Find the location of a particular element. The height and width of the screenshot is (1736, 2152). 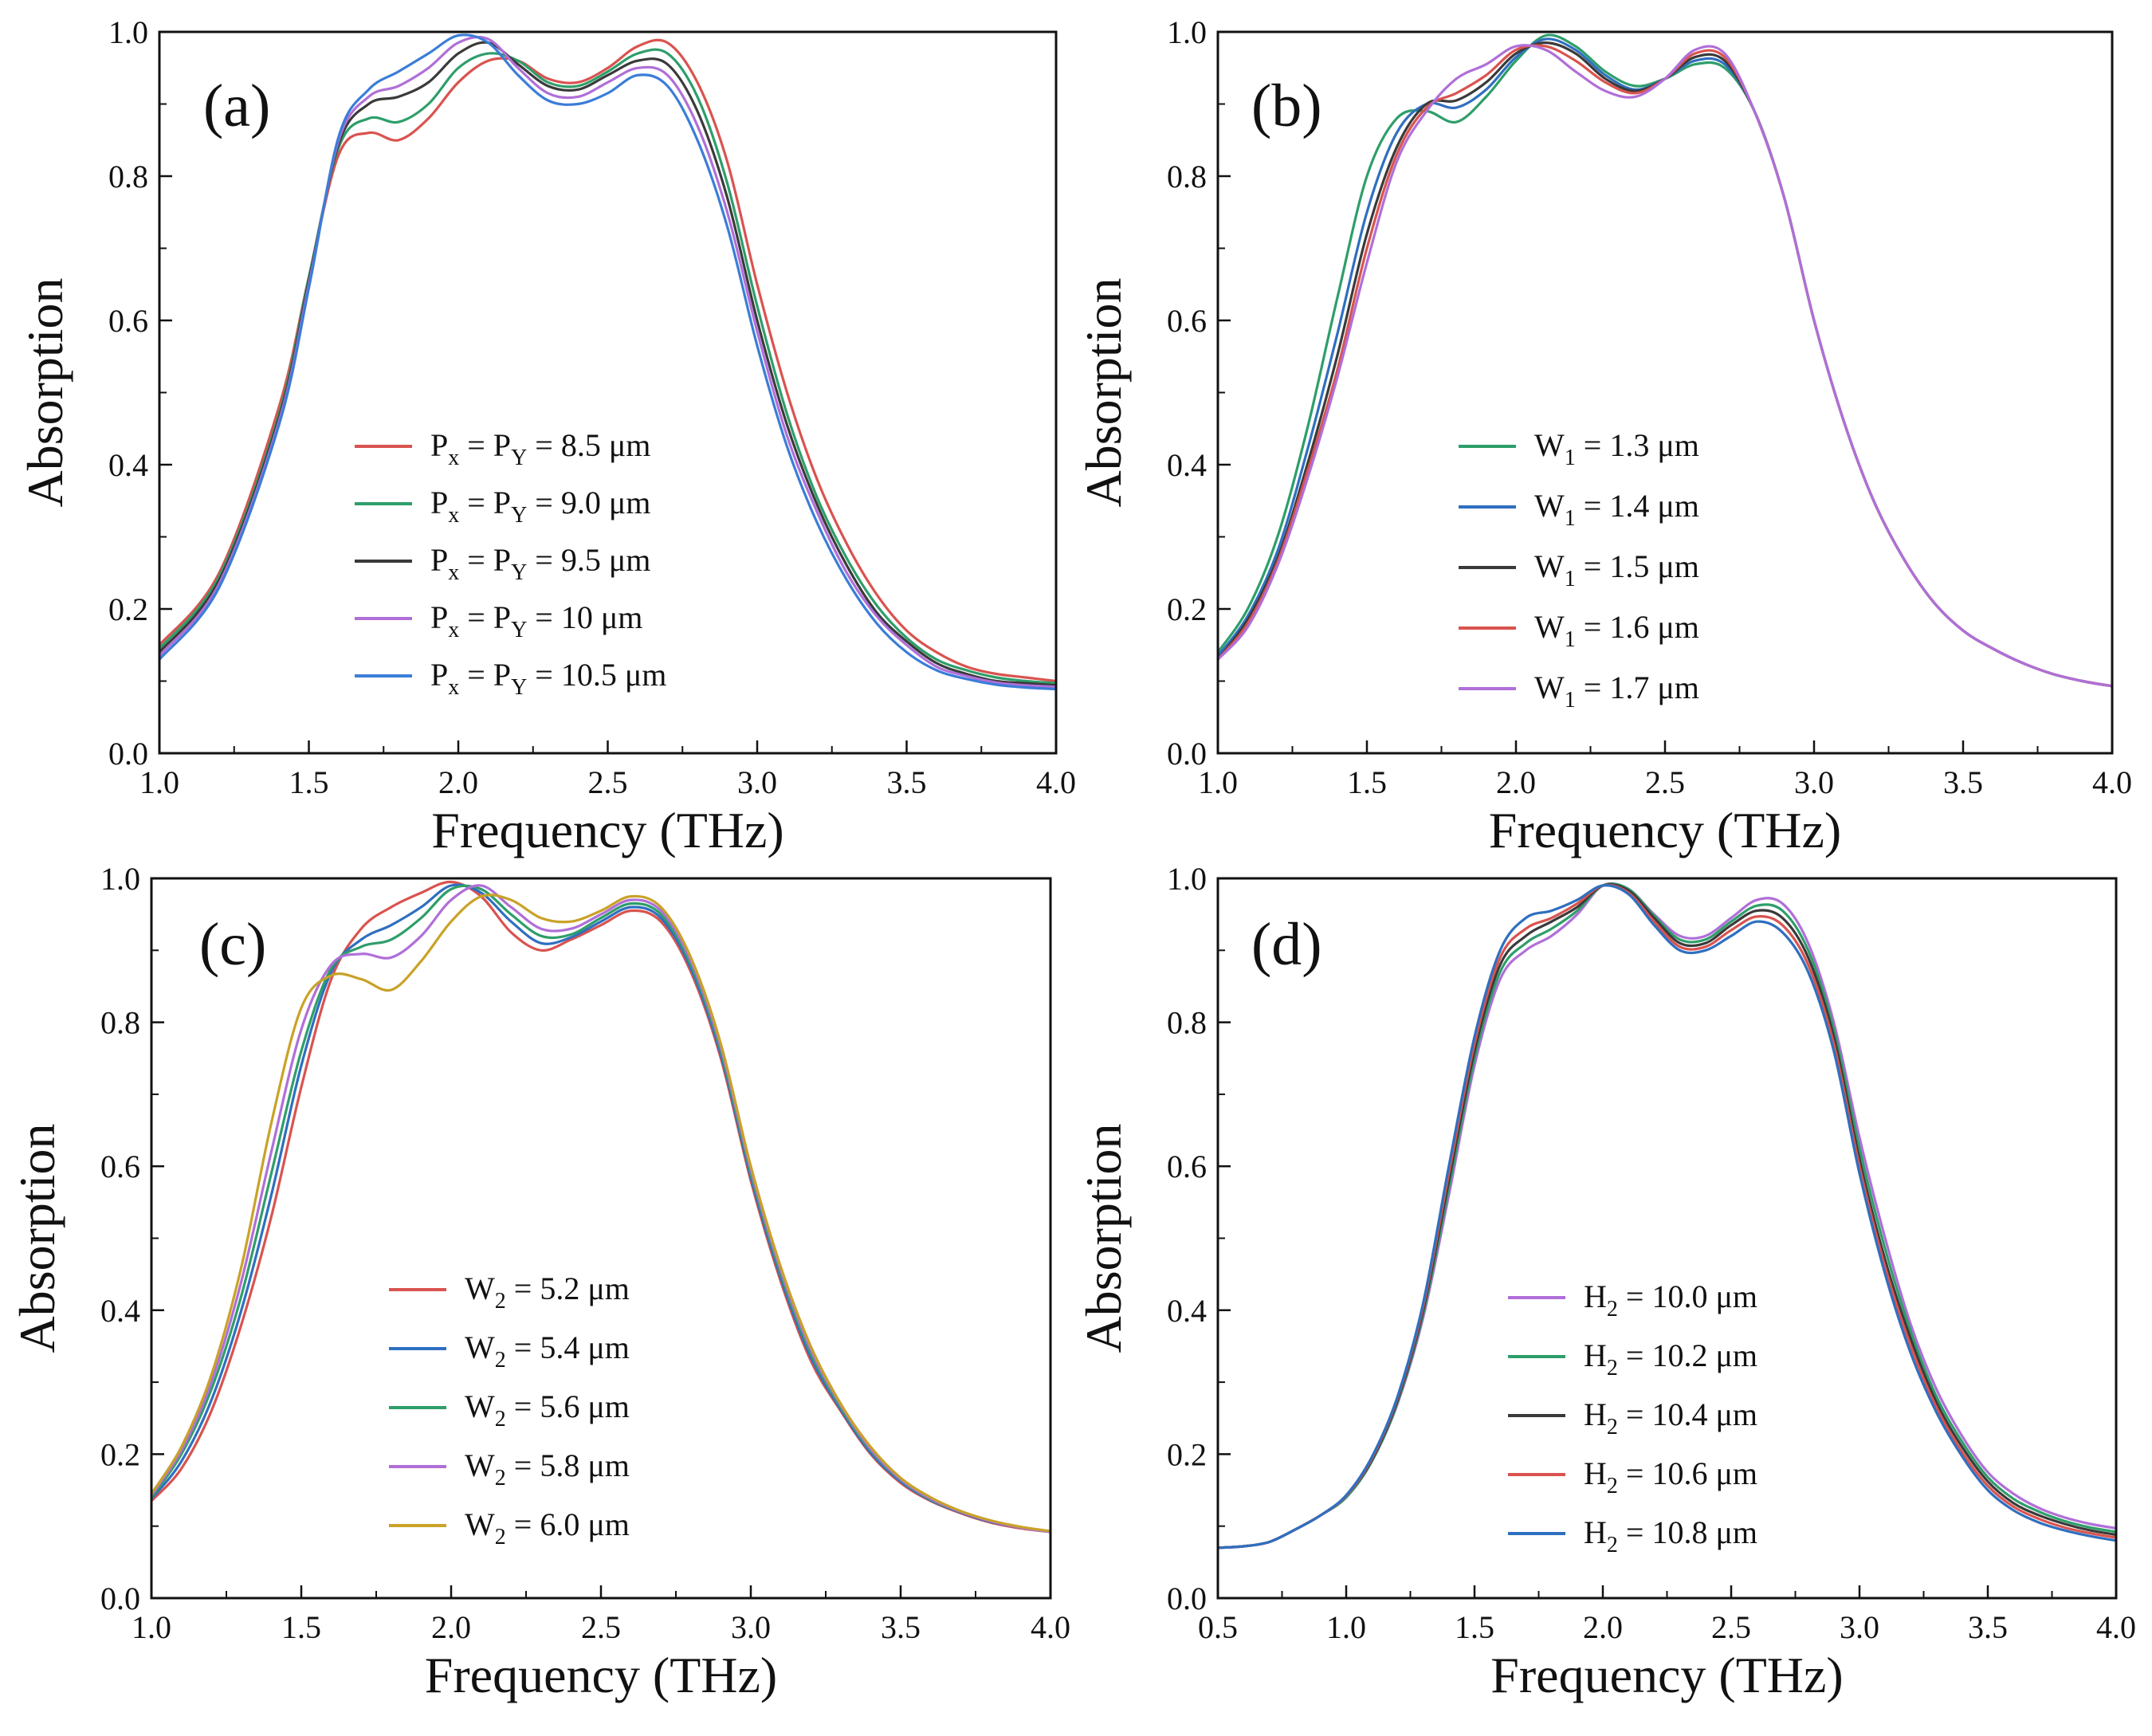

legend-entry: H2 = 10.2 μm is located at coordinates (1670, 1359).